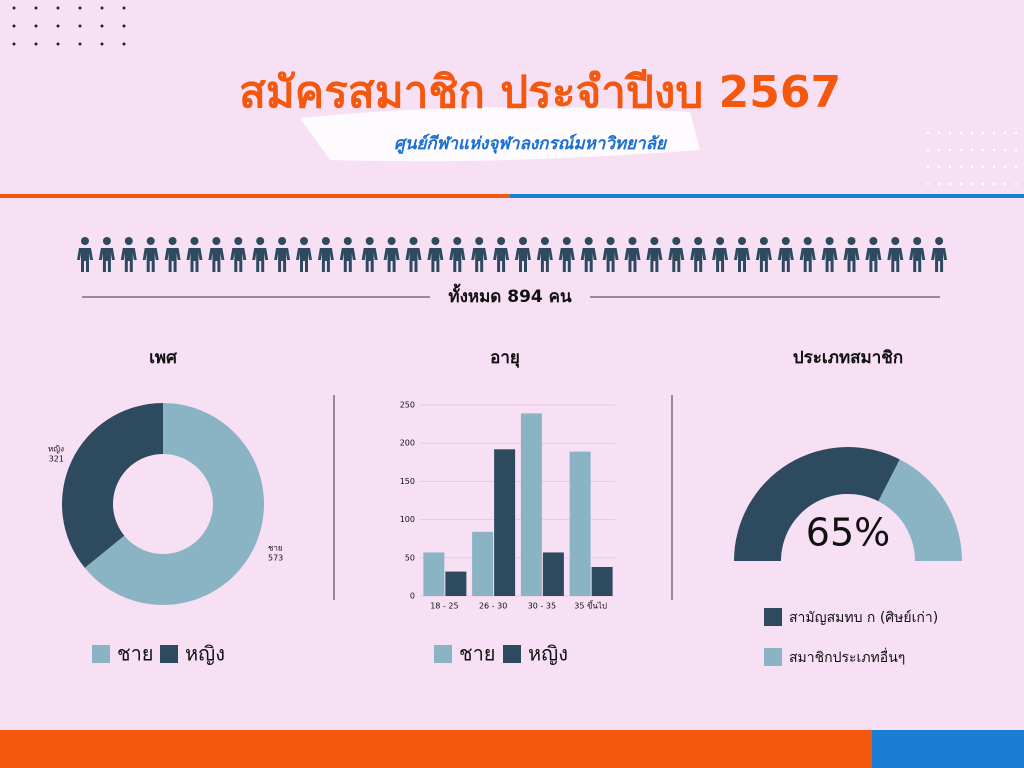  I want to click on donut-slice, so click(112, 485).